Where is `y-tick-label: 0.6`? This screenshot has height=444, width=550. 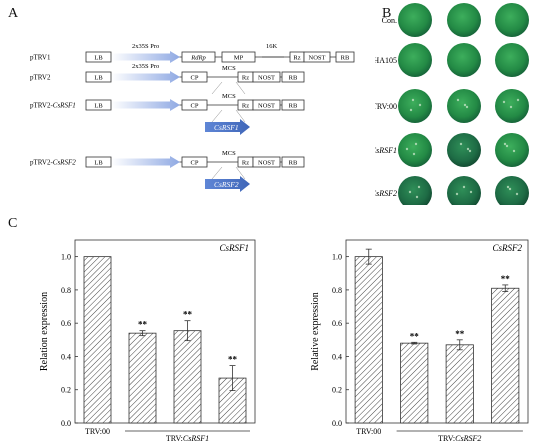
y-tick-label: 0.6 is located at coordinates (337, 323).